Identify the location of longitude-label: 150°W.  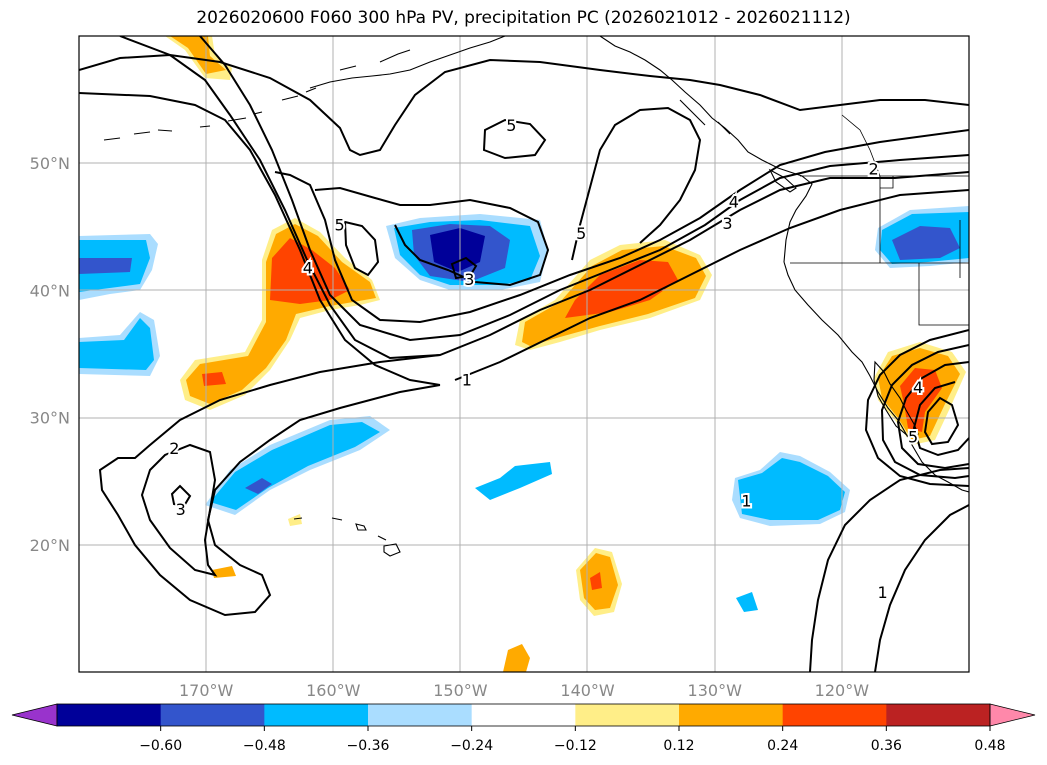
(460, 690).